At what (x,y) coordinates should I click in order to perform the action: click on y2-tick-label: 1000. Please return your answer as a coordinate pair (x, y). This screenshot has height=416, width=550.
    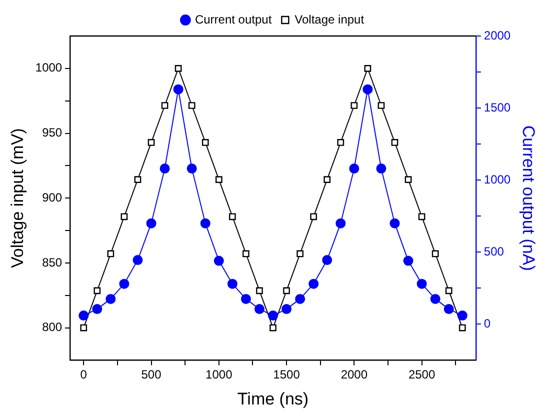
    Looking at the image, I should click on (497, 179).